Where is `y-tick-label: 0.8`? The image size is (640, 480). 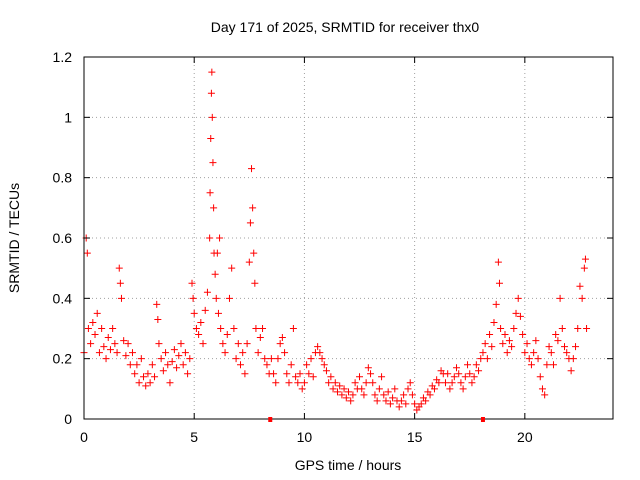 y-tick-label: 0.8 is located at coordinates (63, 178).